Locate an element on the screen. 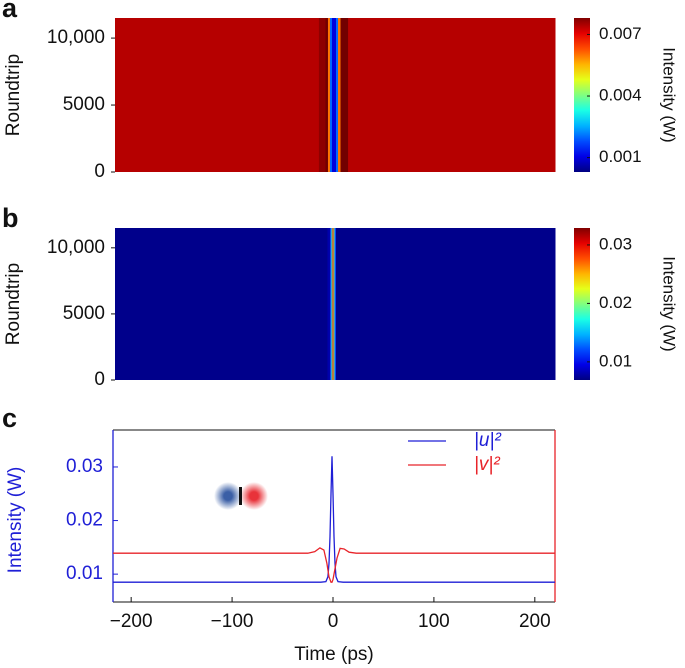 The height and width of the screenshot is (668, 685). colorbar-tick-label: 0.01 is located at coordinates (615, 360).